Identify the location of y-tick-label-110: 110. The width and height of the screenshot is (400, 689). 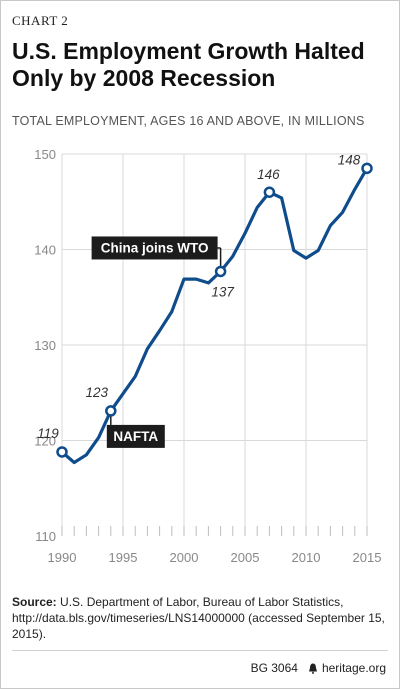
(45, 536).